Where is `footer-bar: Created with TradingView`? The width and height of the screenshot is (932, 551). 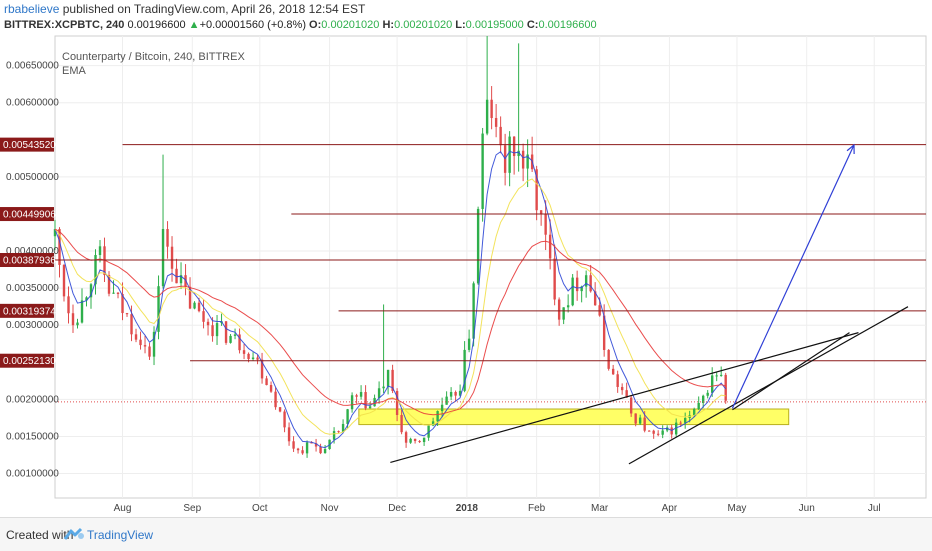 footer-bar: Created with TradingView is located at coordinates (466, 534).